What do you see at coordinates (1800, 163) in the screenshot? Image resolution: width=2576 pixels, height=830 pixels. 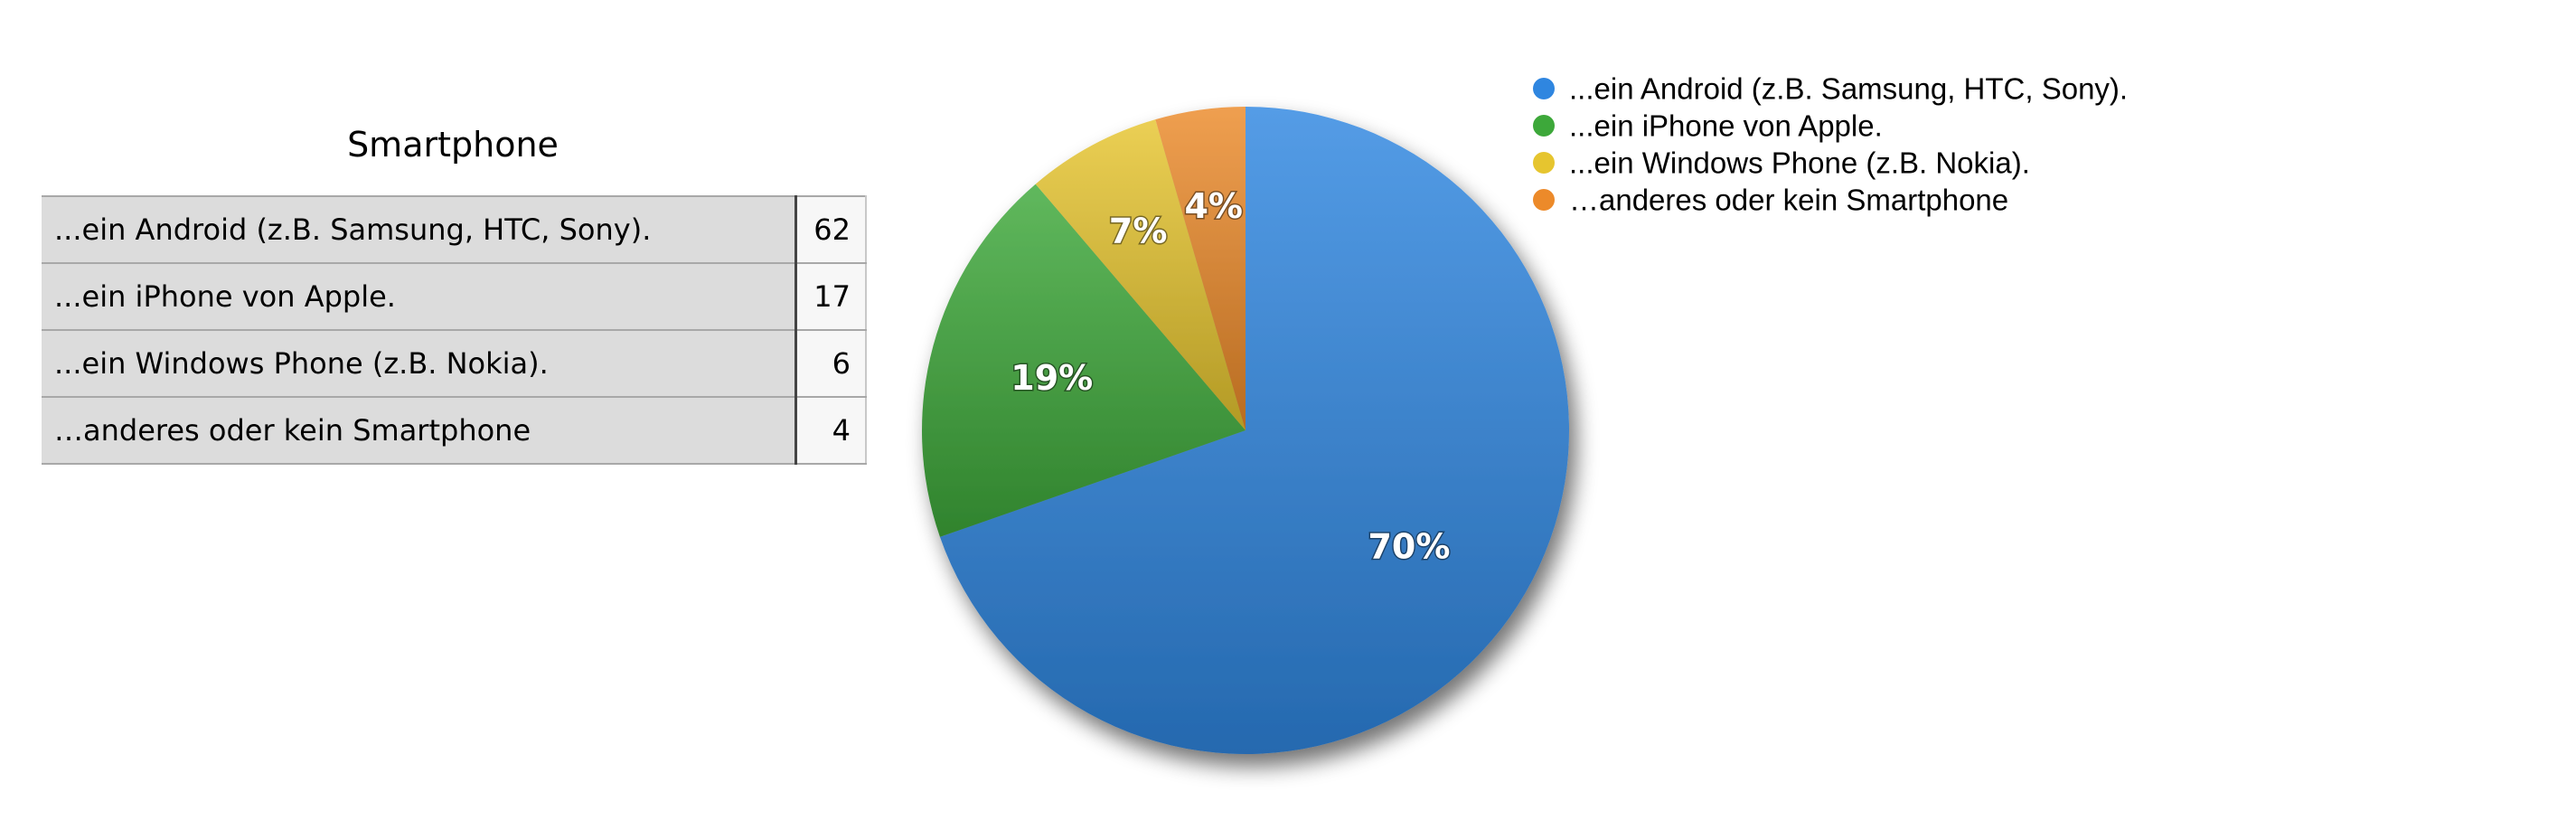 I see `legend-label: ...ein Windows Phone (z.B. Nokia).` at bounding box center [1800, 163].